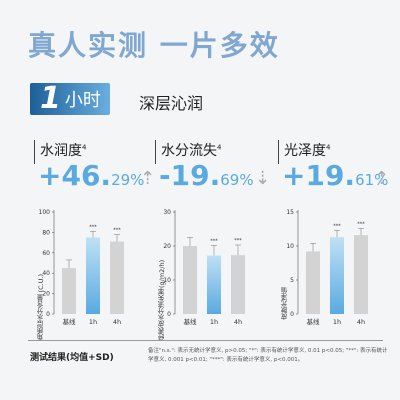 The width and height of the screenshot is (400, 400). I want to click on down-arrow-icon: ⇣, so click(263, 178).